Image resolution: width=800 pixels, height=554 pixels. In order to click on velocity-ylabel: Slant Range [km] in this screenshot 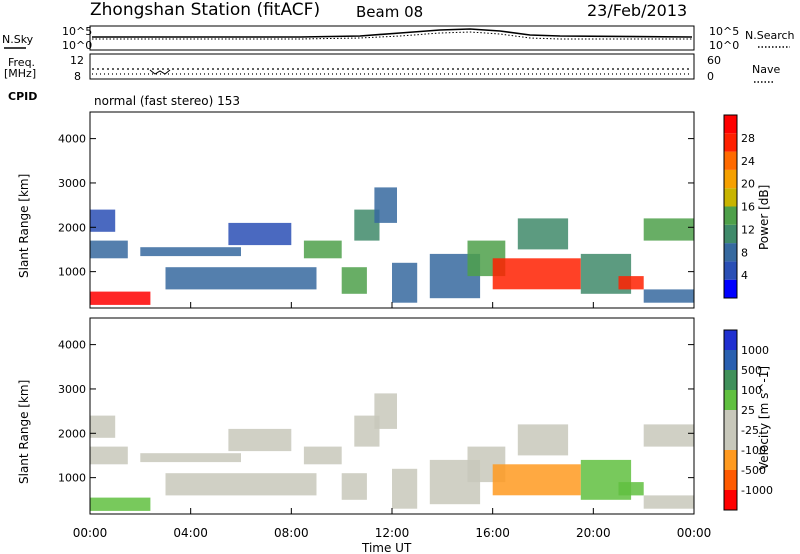, I will do `click(24, 432)`.